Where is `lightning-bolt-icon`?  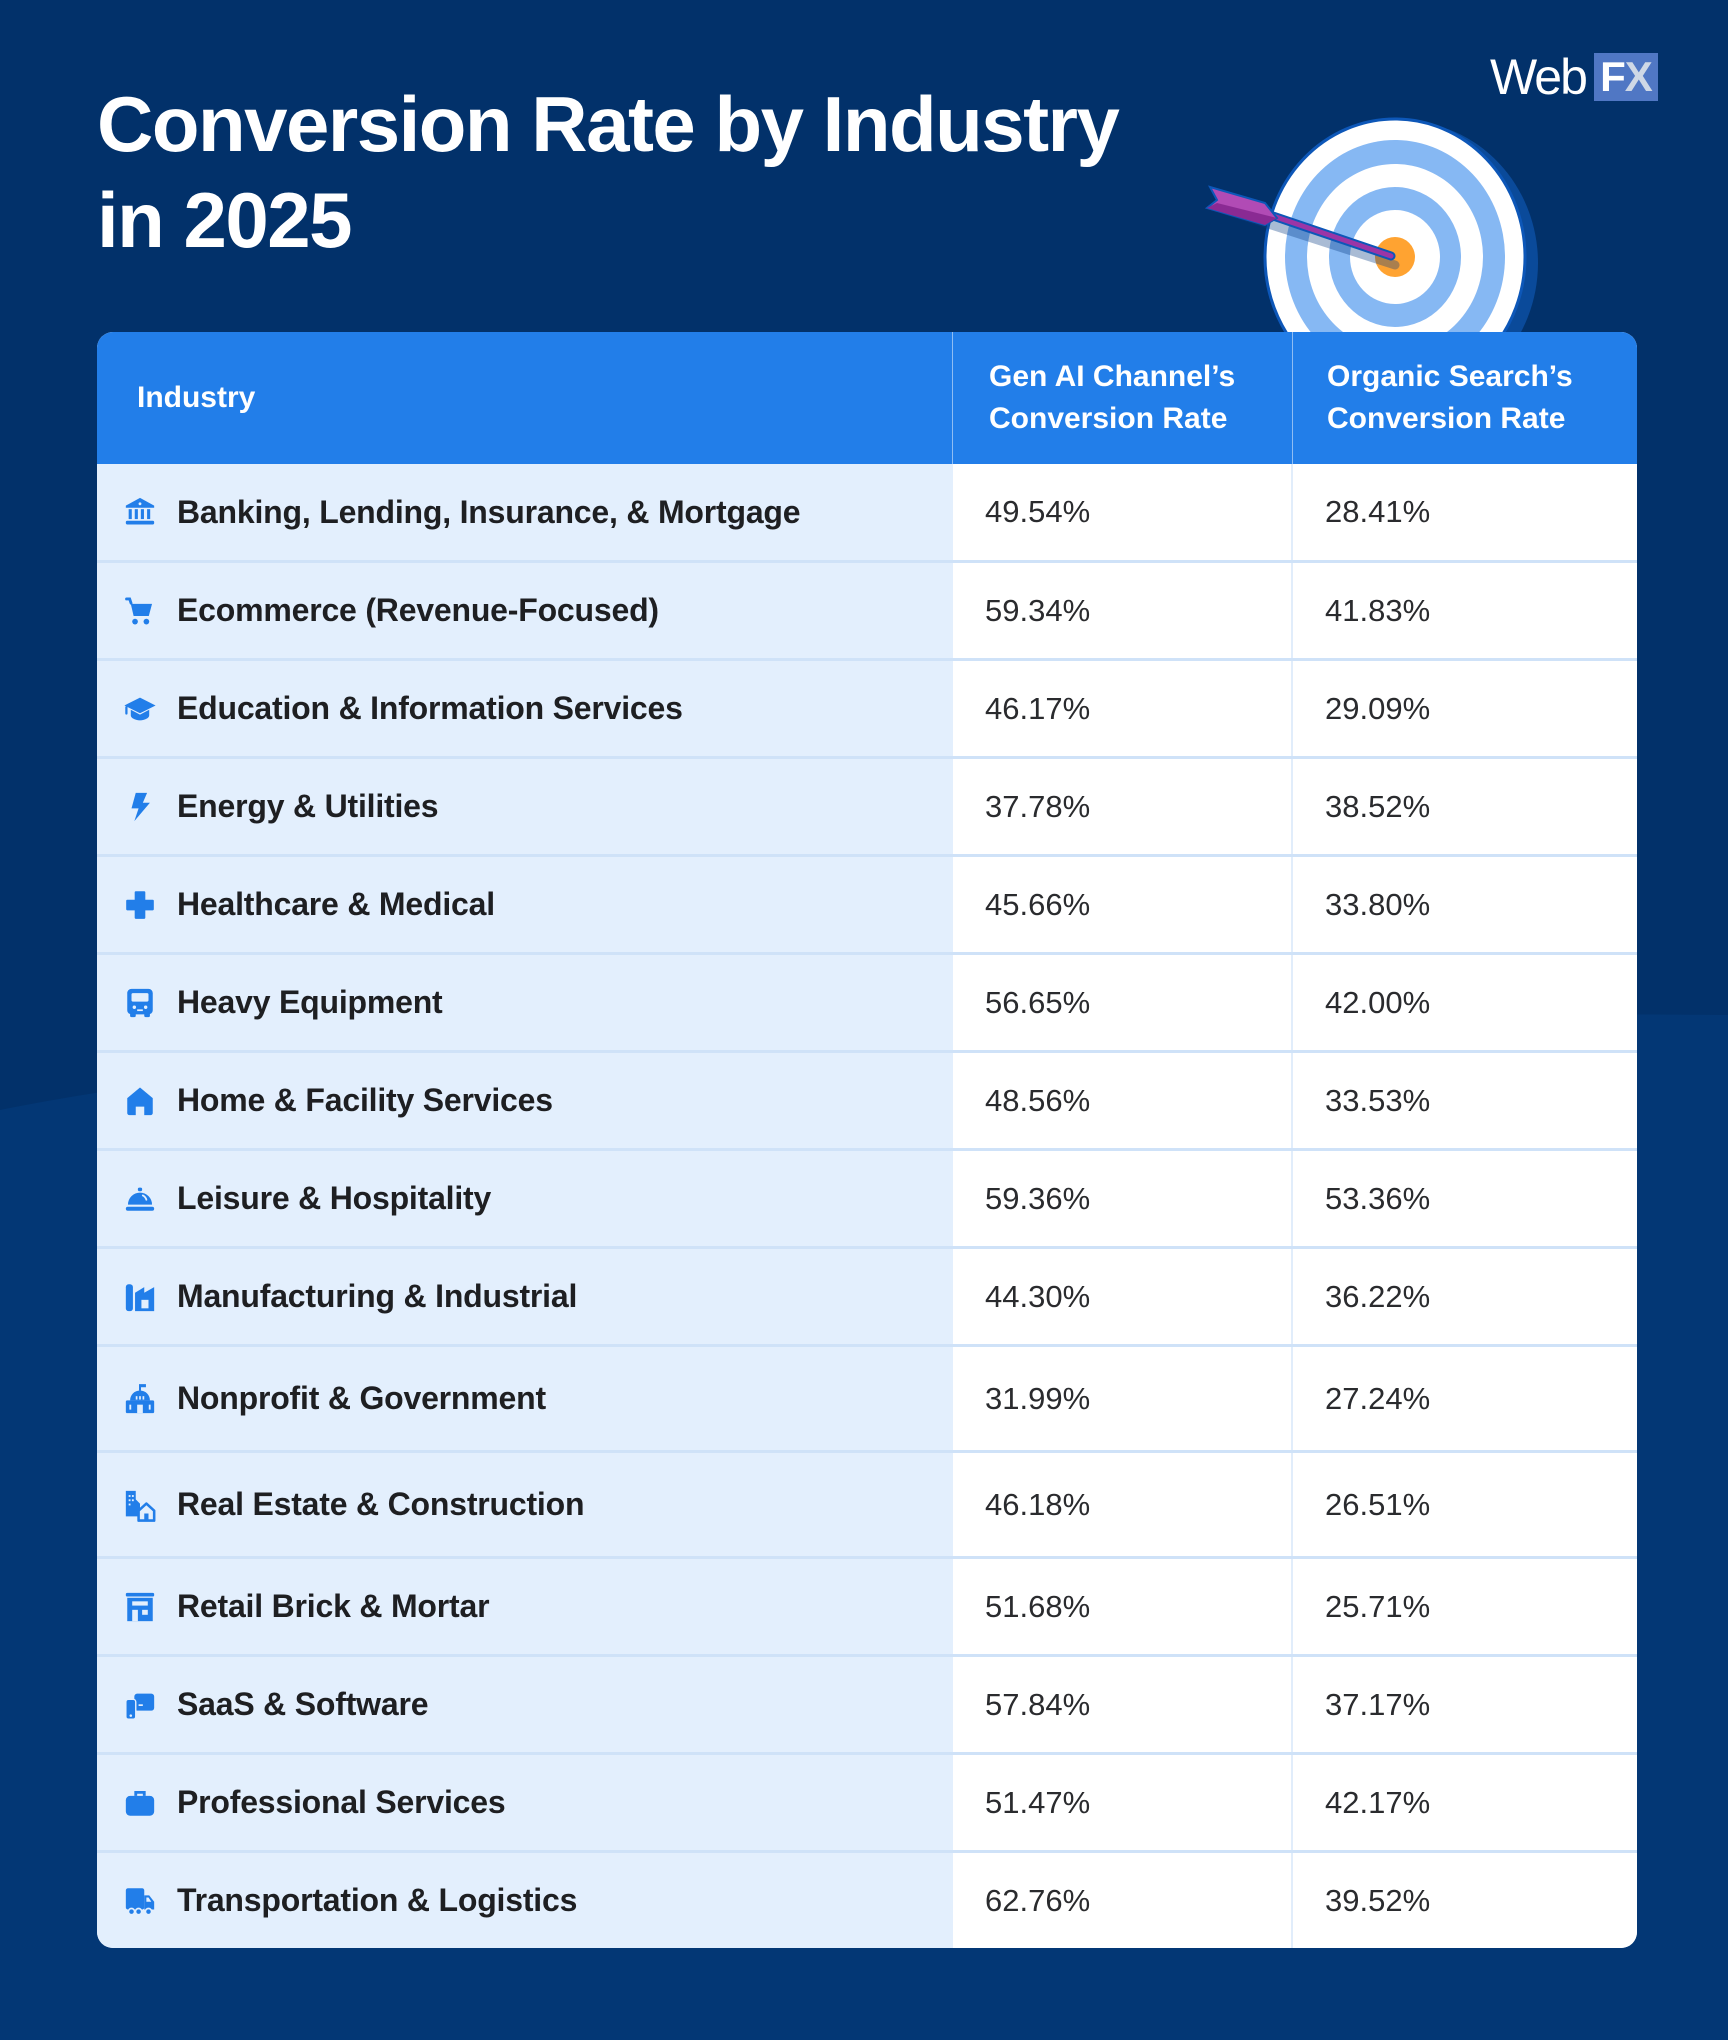
lightning-bolt-icon is located at coordinates (140, 807).